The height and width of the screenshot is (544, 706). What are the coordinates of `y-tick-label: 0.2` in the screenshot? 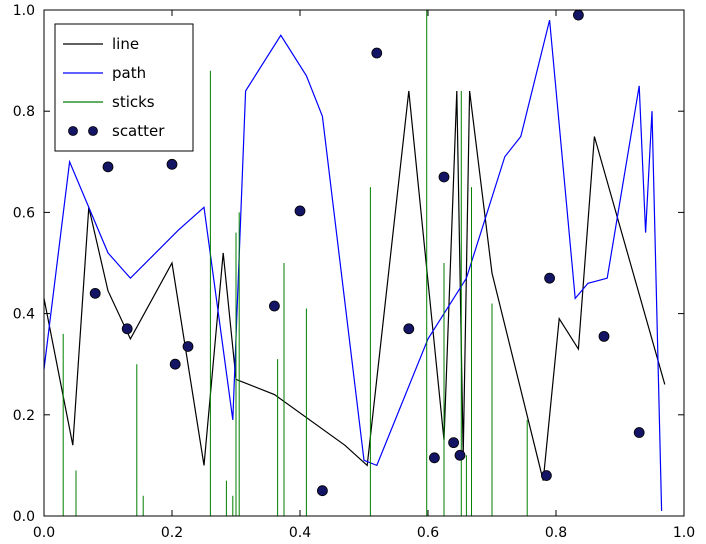 It's located at (24, 416).